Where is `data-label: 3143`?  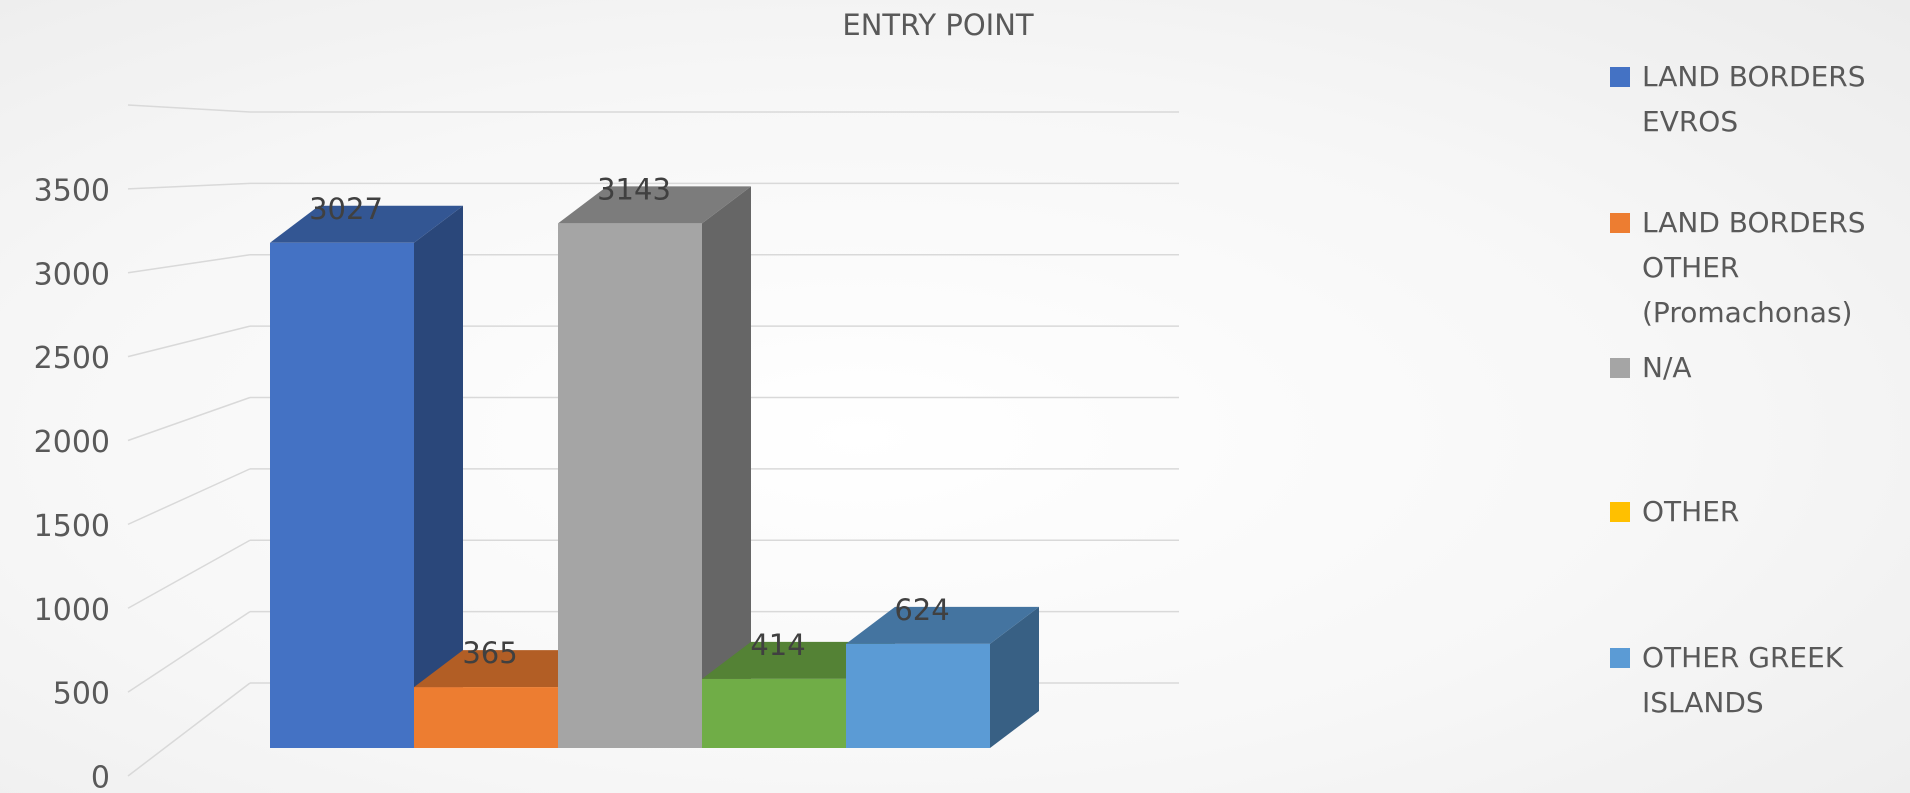
data-label: 3143 is located at coordinates (634, 189).